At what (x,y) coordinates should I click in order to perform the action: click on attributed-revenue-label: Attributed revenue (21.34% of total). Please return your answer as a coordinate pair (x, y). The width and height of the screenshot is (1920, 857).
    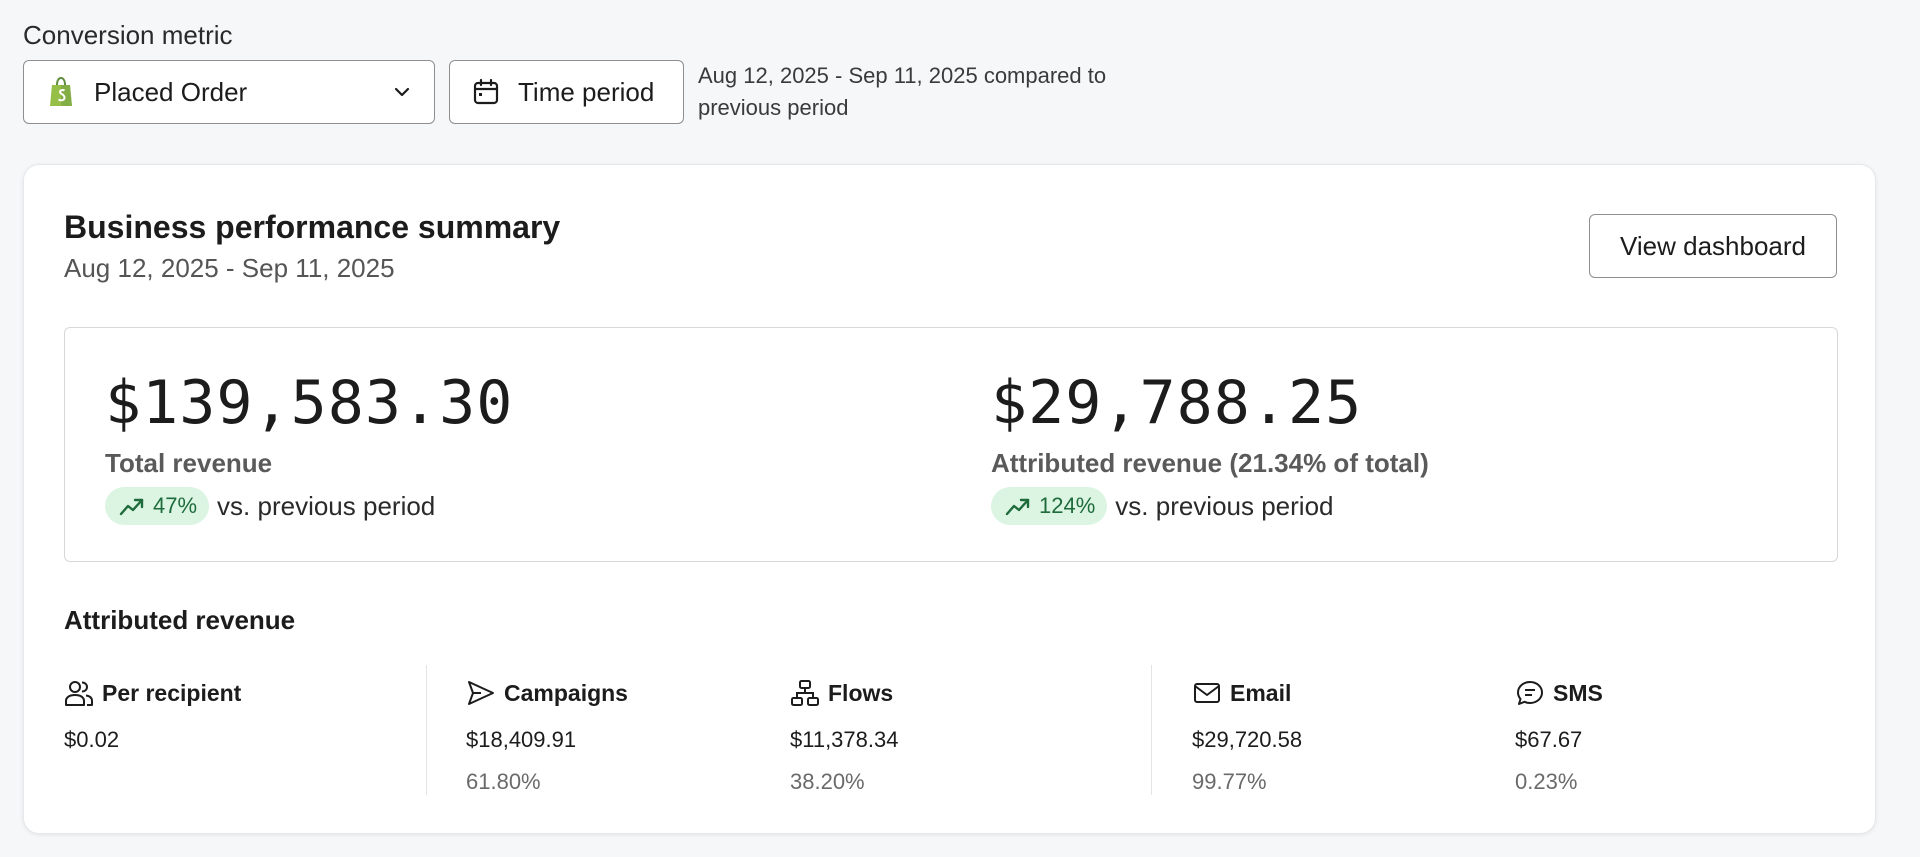
    Looking at the image, I should click on (1210, 463).